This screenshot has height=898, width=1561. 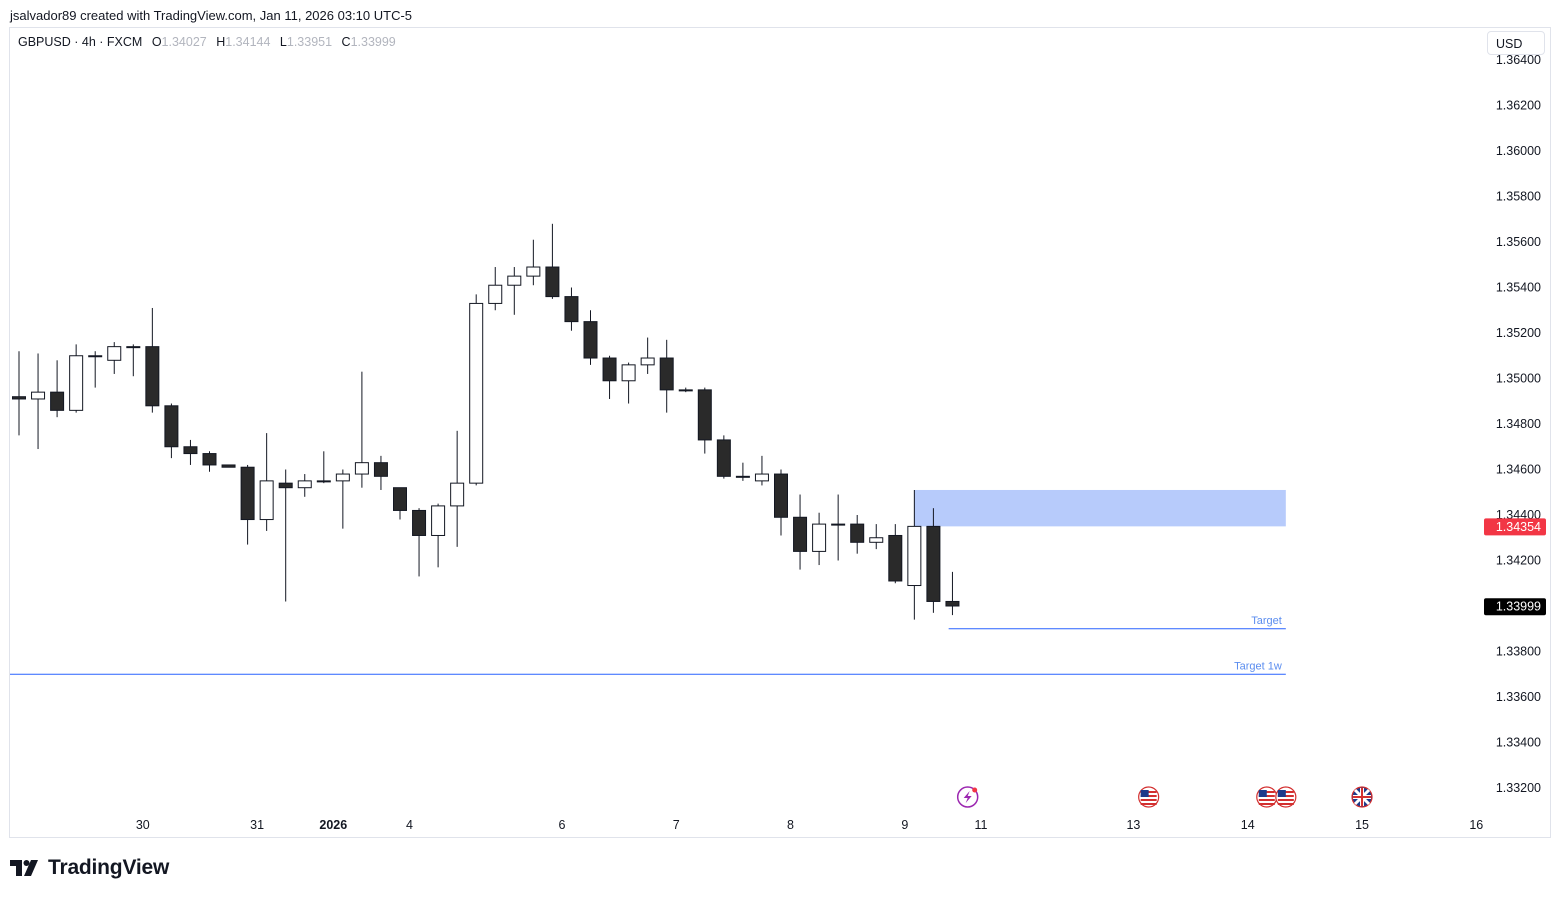 What do you see at coordinates (333, 825) in the screenshot?
I see `x-tick-label: 2026` at bounding box center [333, 825].